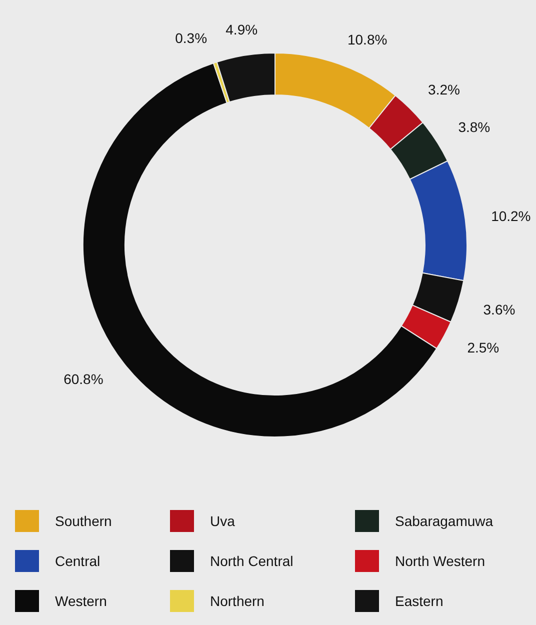  What do you see at coordinates (444, 520) in the screenshot?
I see `legend-label: Sabaragamuwa` at bounding box center [444, 520].